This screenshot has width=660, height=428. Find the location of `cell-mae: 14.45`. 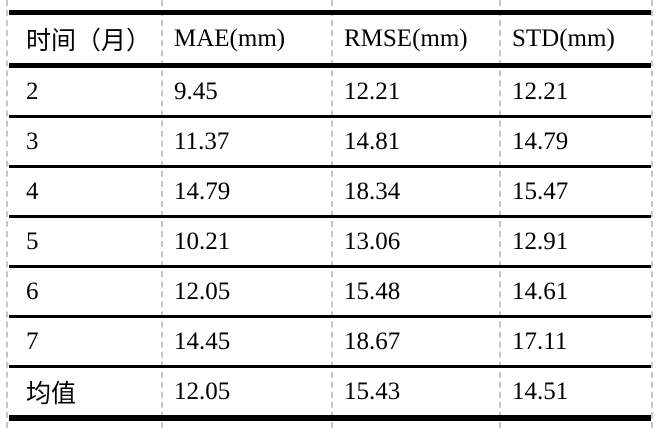

cell-mae: 14.45 is located at coordinates (202, 341).